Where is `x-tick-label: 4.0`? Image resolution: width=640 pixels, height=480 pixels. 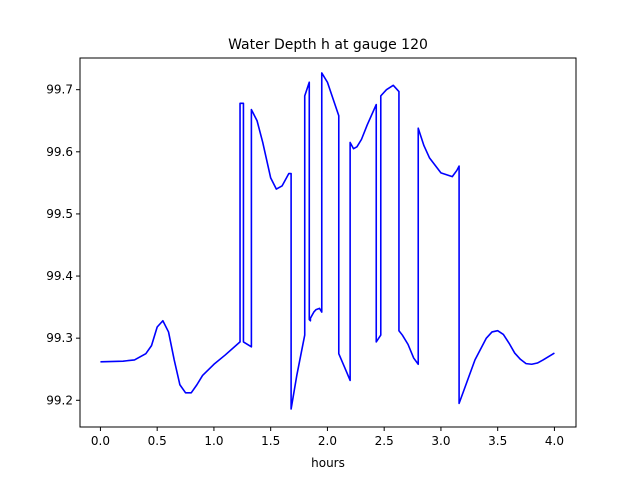
x-tick-label: 4.0 is located at coordinates (554, 441).